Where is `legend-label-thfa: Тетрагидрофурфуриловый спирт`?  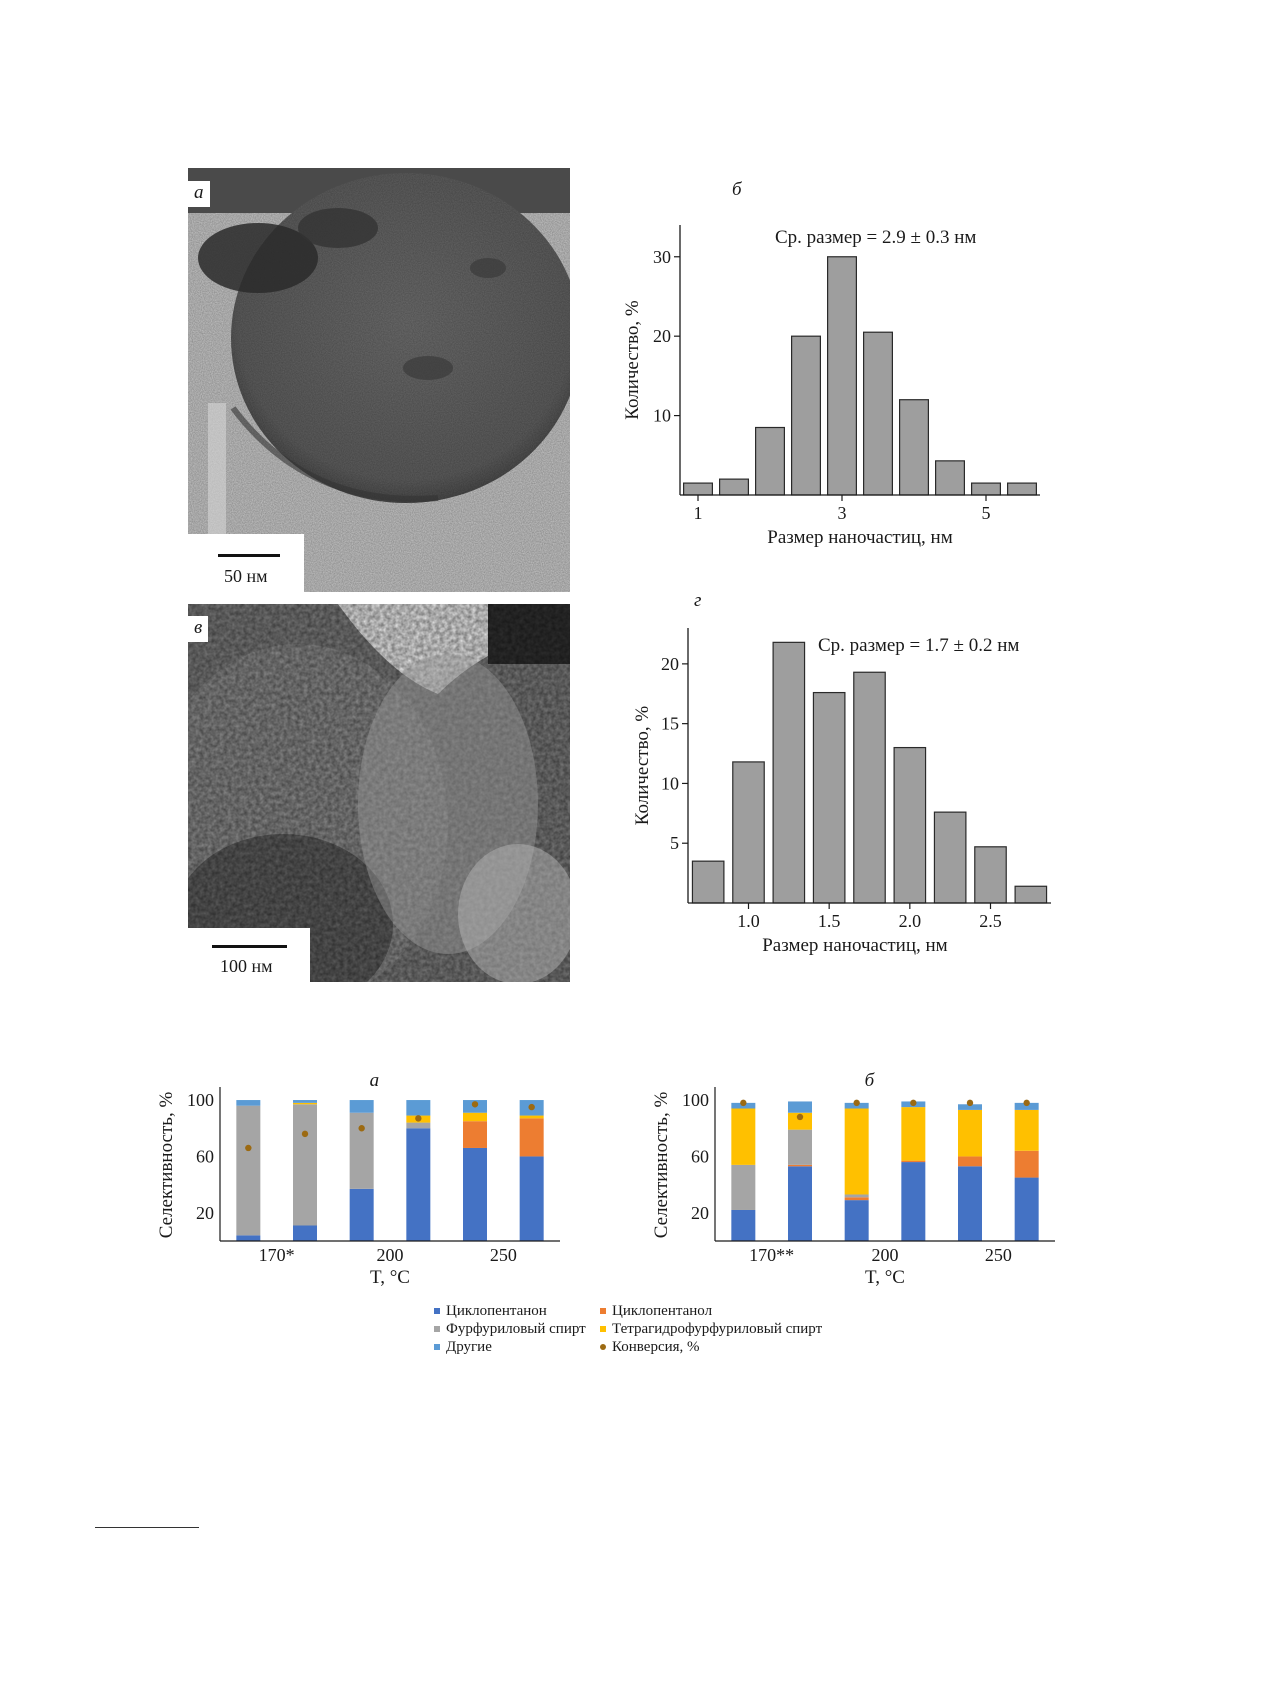
legend-label-thfa: Тетрагидрофурфуриловый спирт is located at coordinates (717, 1329).